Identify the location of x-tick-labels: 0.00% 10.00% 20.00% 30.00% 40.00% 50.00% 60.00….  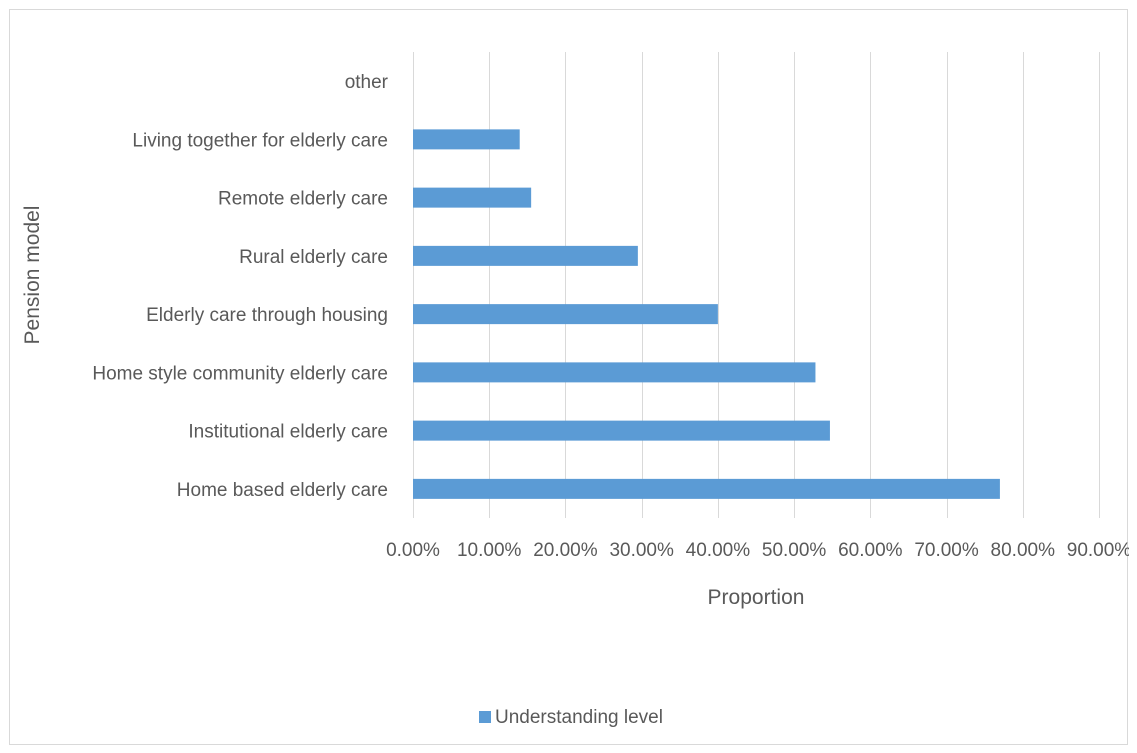
(757, 550).